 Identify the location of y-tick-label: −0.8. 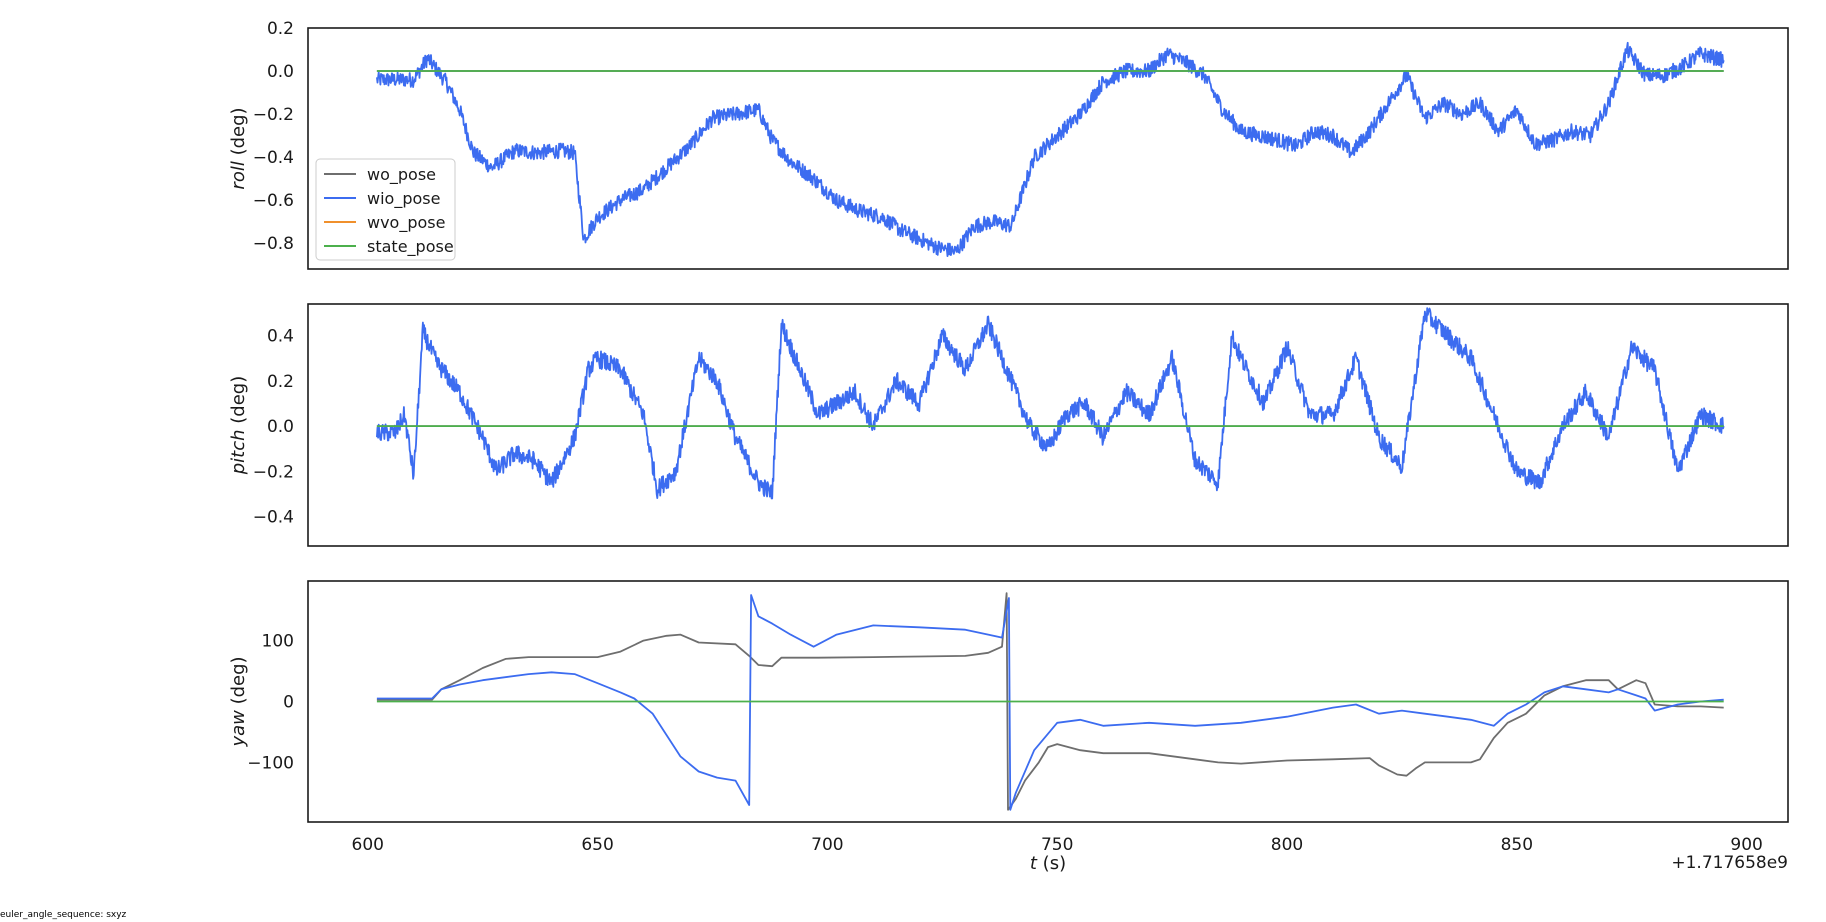
(273, 244).